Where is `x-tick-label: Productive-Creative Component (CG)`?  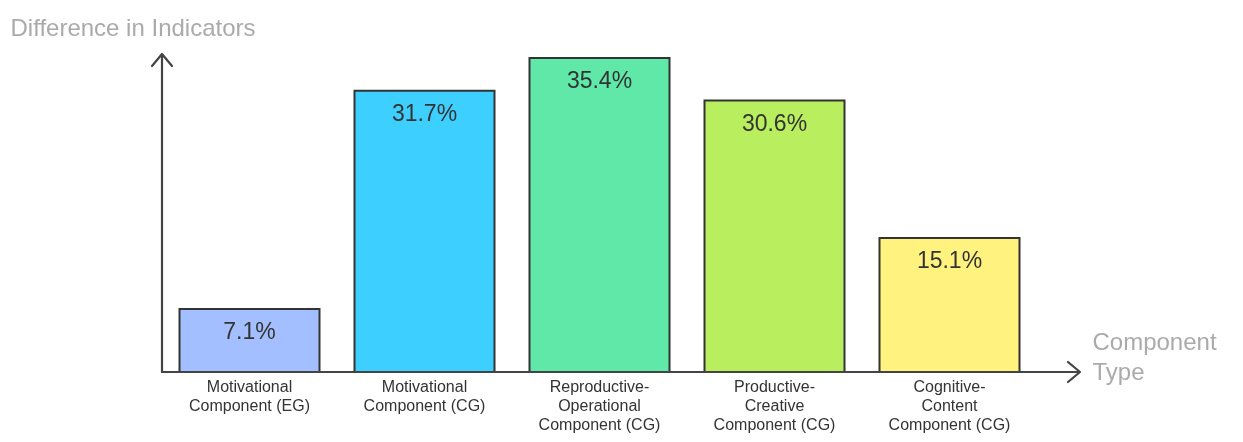
x-tick-label: Productive-Creative Component (CG) is located at coordinates (774, 405).